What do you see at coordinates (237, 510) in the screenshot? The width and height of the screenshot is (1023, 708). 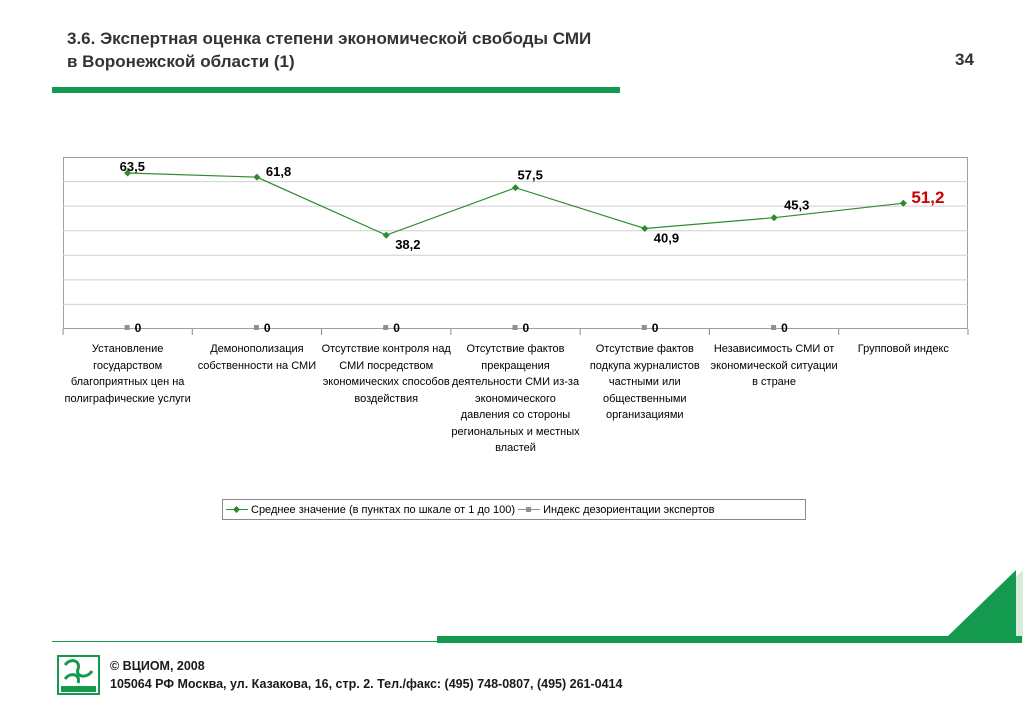 I see `legend-swatch-mean` at bounding box center [237, 510].